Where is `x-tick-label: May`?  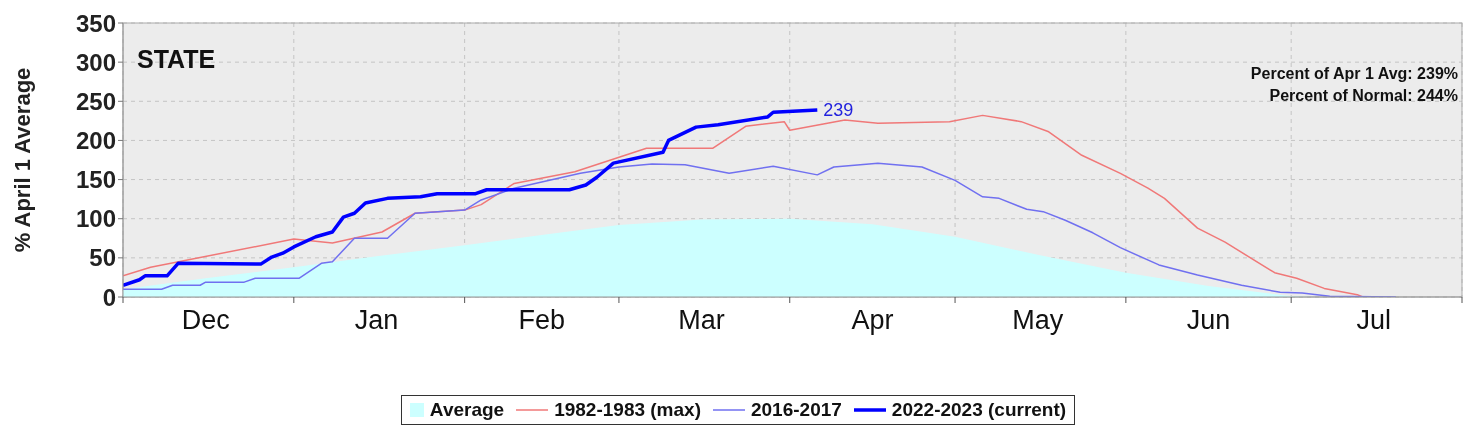
x-tick-label: May is located at coordinates (1038, 320).